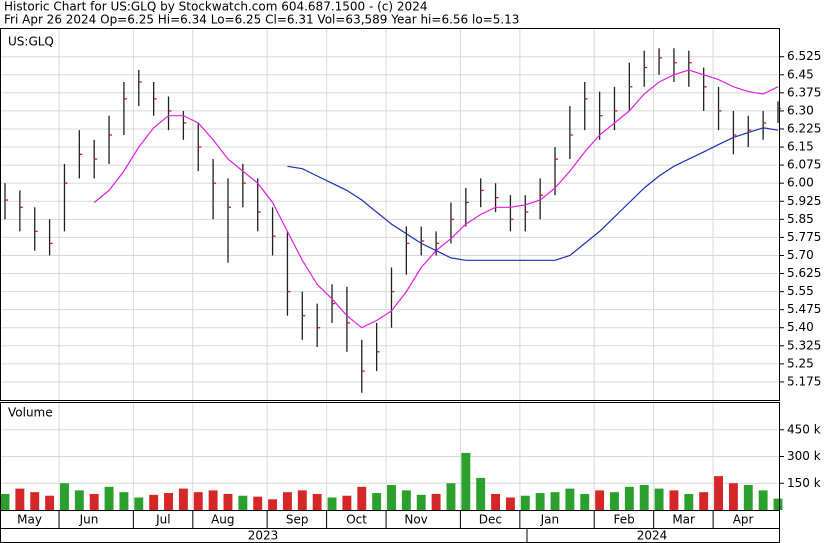 The width and height of the screenshot is (830, 543). I want to click on x-tick-label: Dec, so click(490, 520).